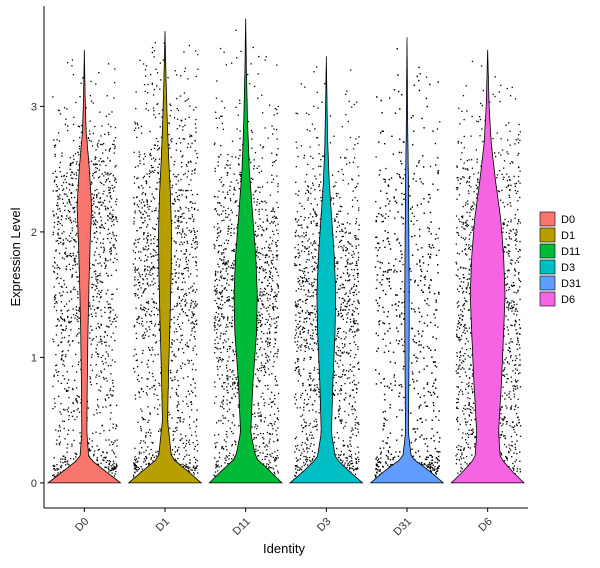 Image resolution: width=600 pixels, height=568 pixels. I want to click on legend-label-d1: D1, so click(568, 236).